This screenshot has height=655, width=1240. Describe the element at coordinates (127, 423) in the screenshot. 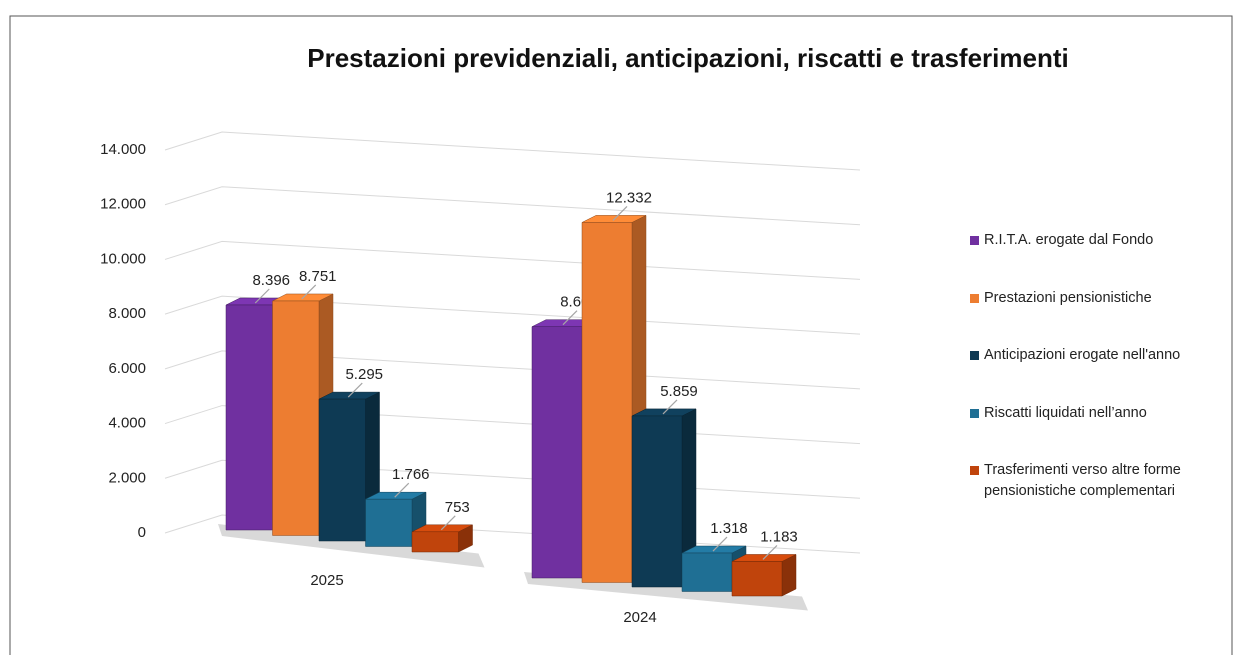

I see `y-tick-label: 4.000` at that location.